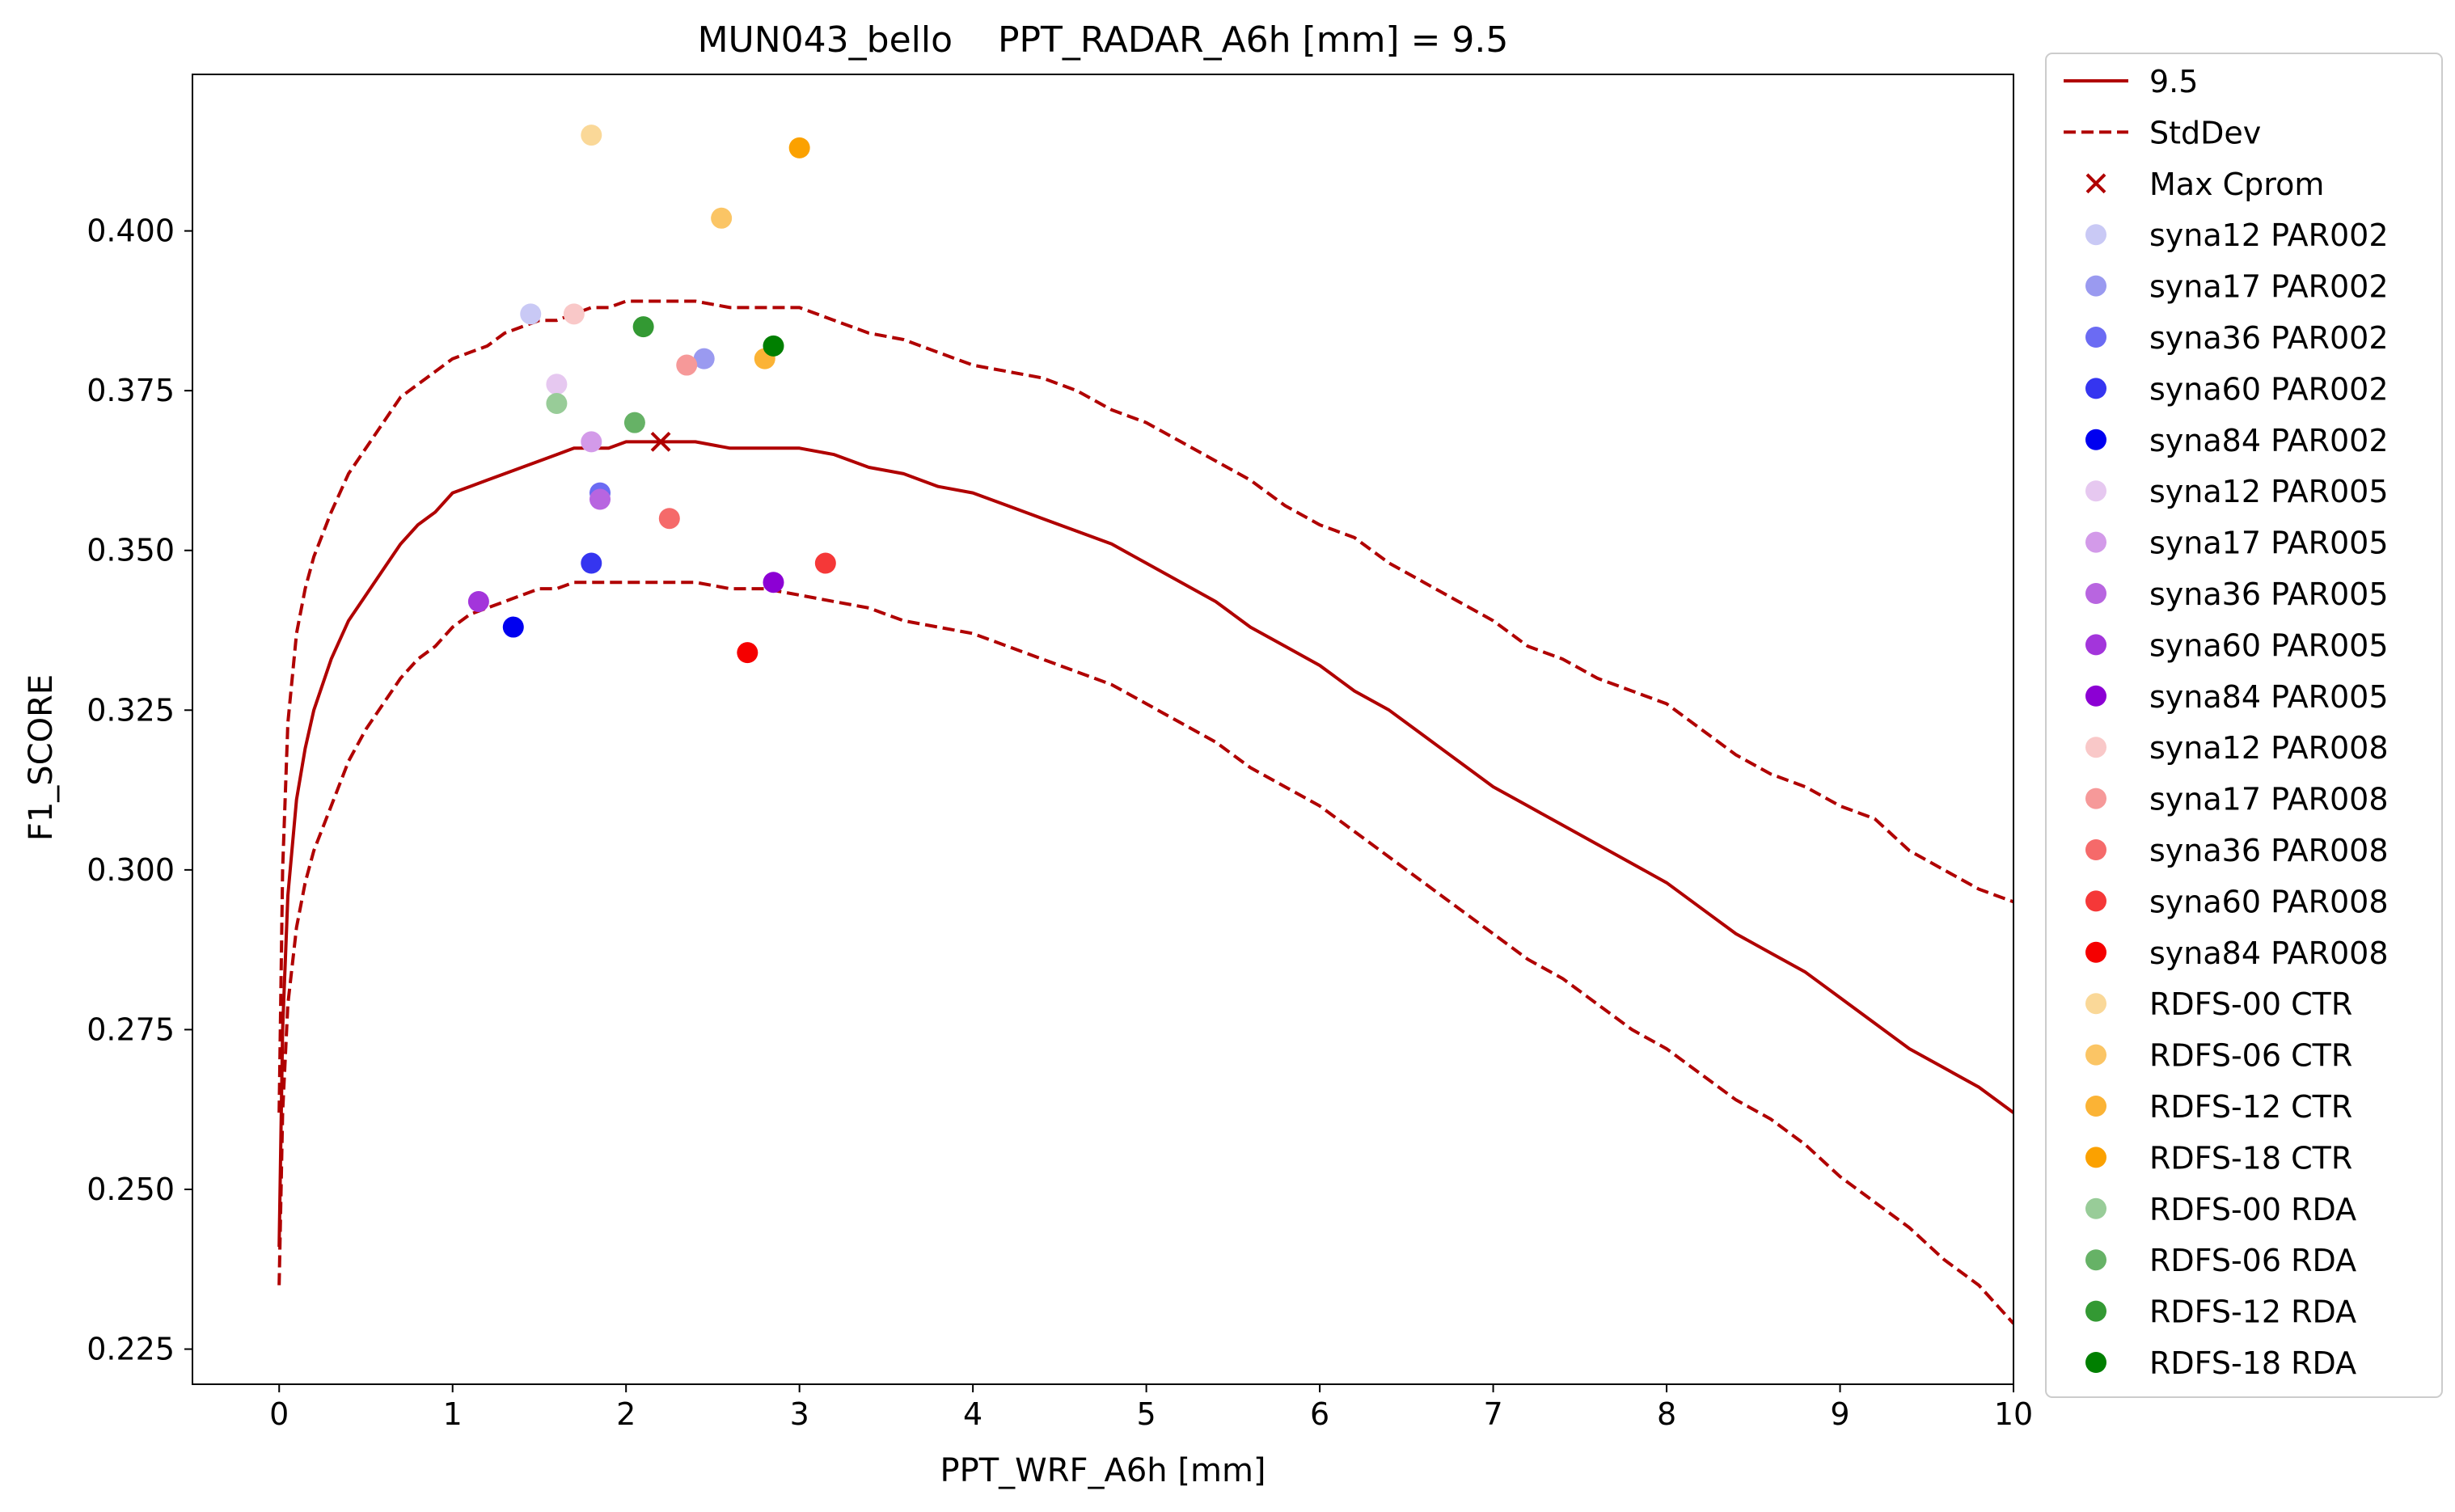  Describe the element at coordinates (591, 442) in the screenshot. I see `point-syna17-par005` at that location.